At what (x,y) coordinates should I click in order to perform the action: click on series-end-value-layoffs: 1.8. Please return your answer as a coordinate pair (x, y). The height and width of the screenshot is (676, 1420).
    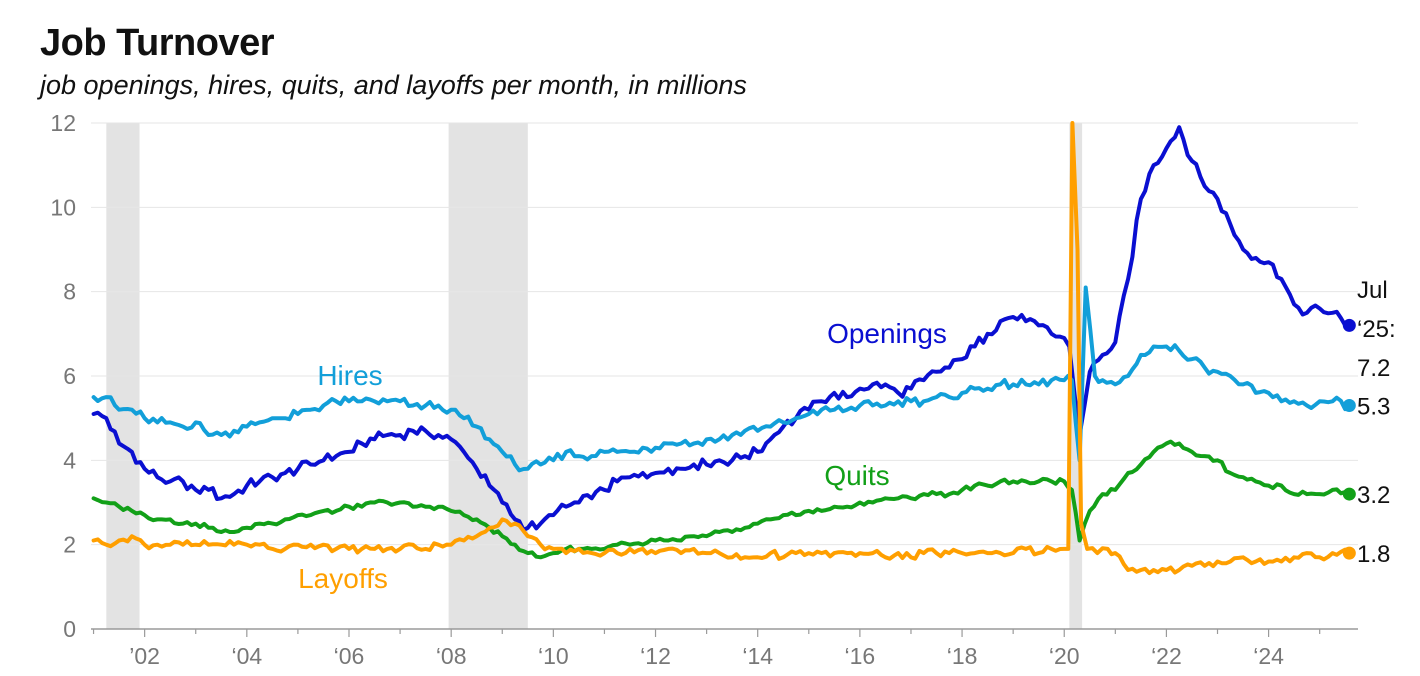
    Looking at the image, I should click on (1373, 554).